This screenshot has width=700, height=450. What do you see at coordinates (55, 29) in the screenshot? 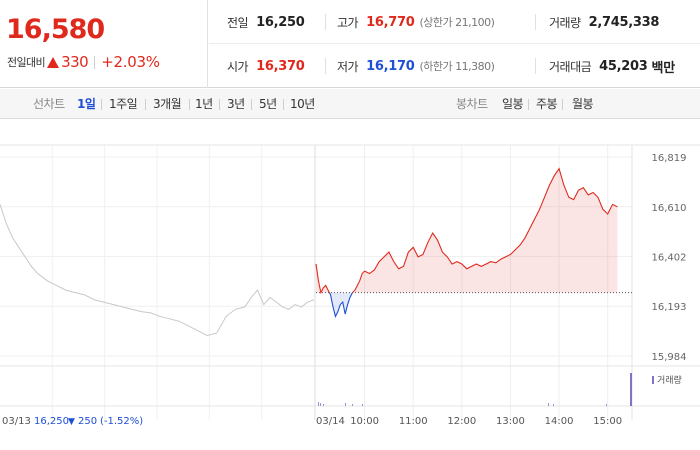
I see `current-price: 16,580` at bounding box center [55, 29].